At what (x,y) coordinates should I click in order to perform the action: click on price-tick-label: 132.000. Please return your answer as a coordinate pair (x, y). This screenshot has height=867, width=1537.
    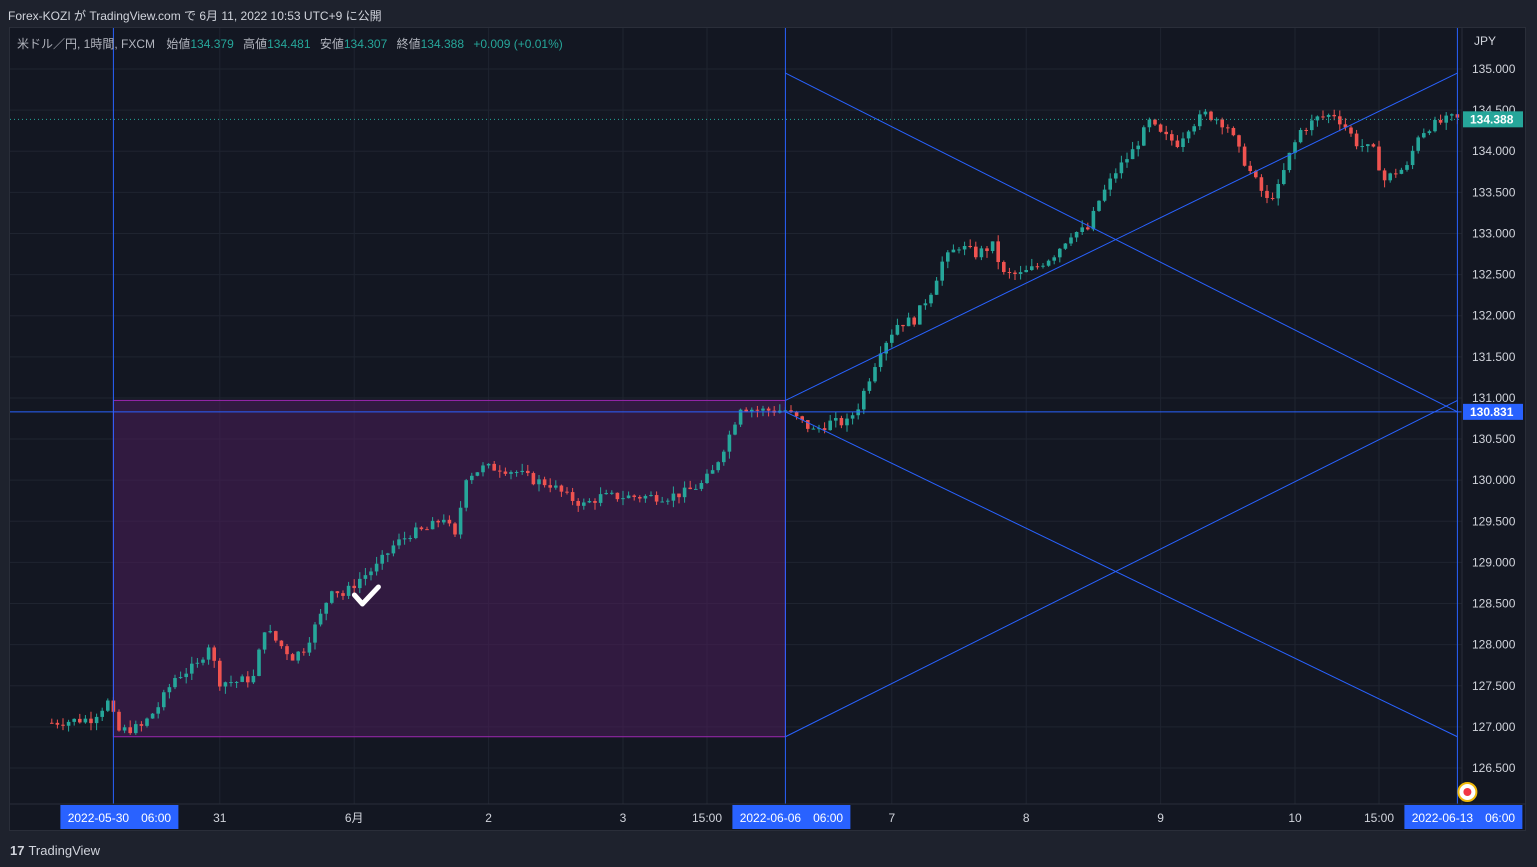
    Looking at the image, I should click on (1494, 316).